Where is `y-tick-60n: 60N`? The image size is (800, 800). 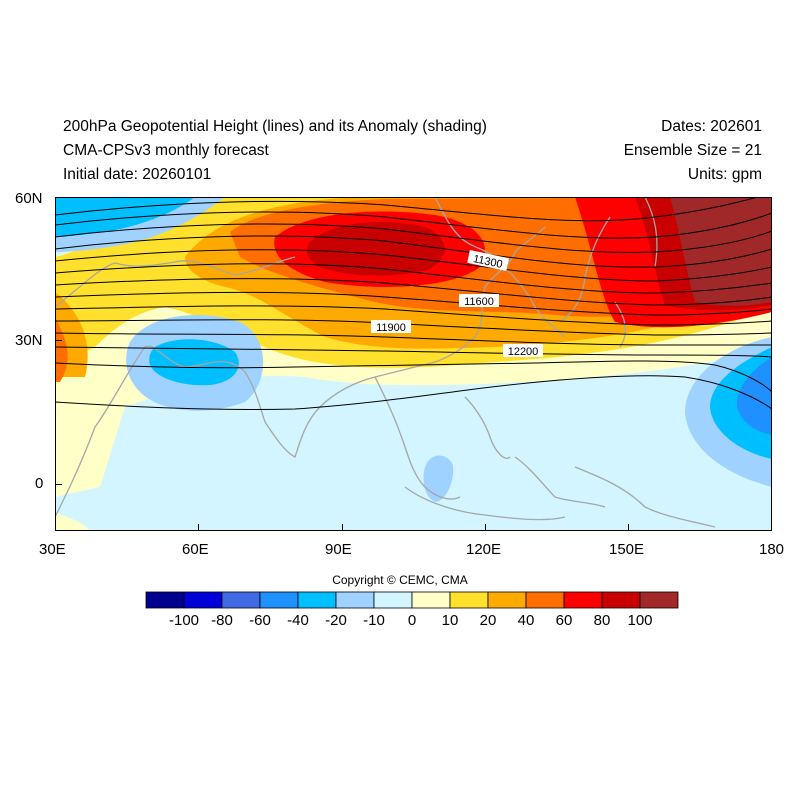
y-tick-60n: 60N is located at coordinates (29, 198).